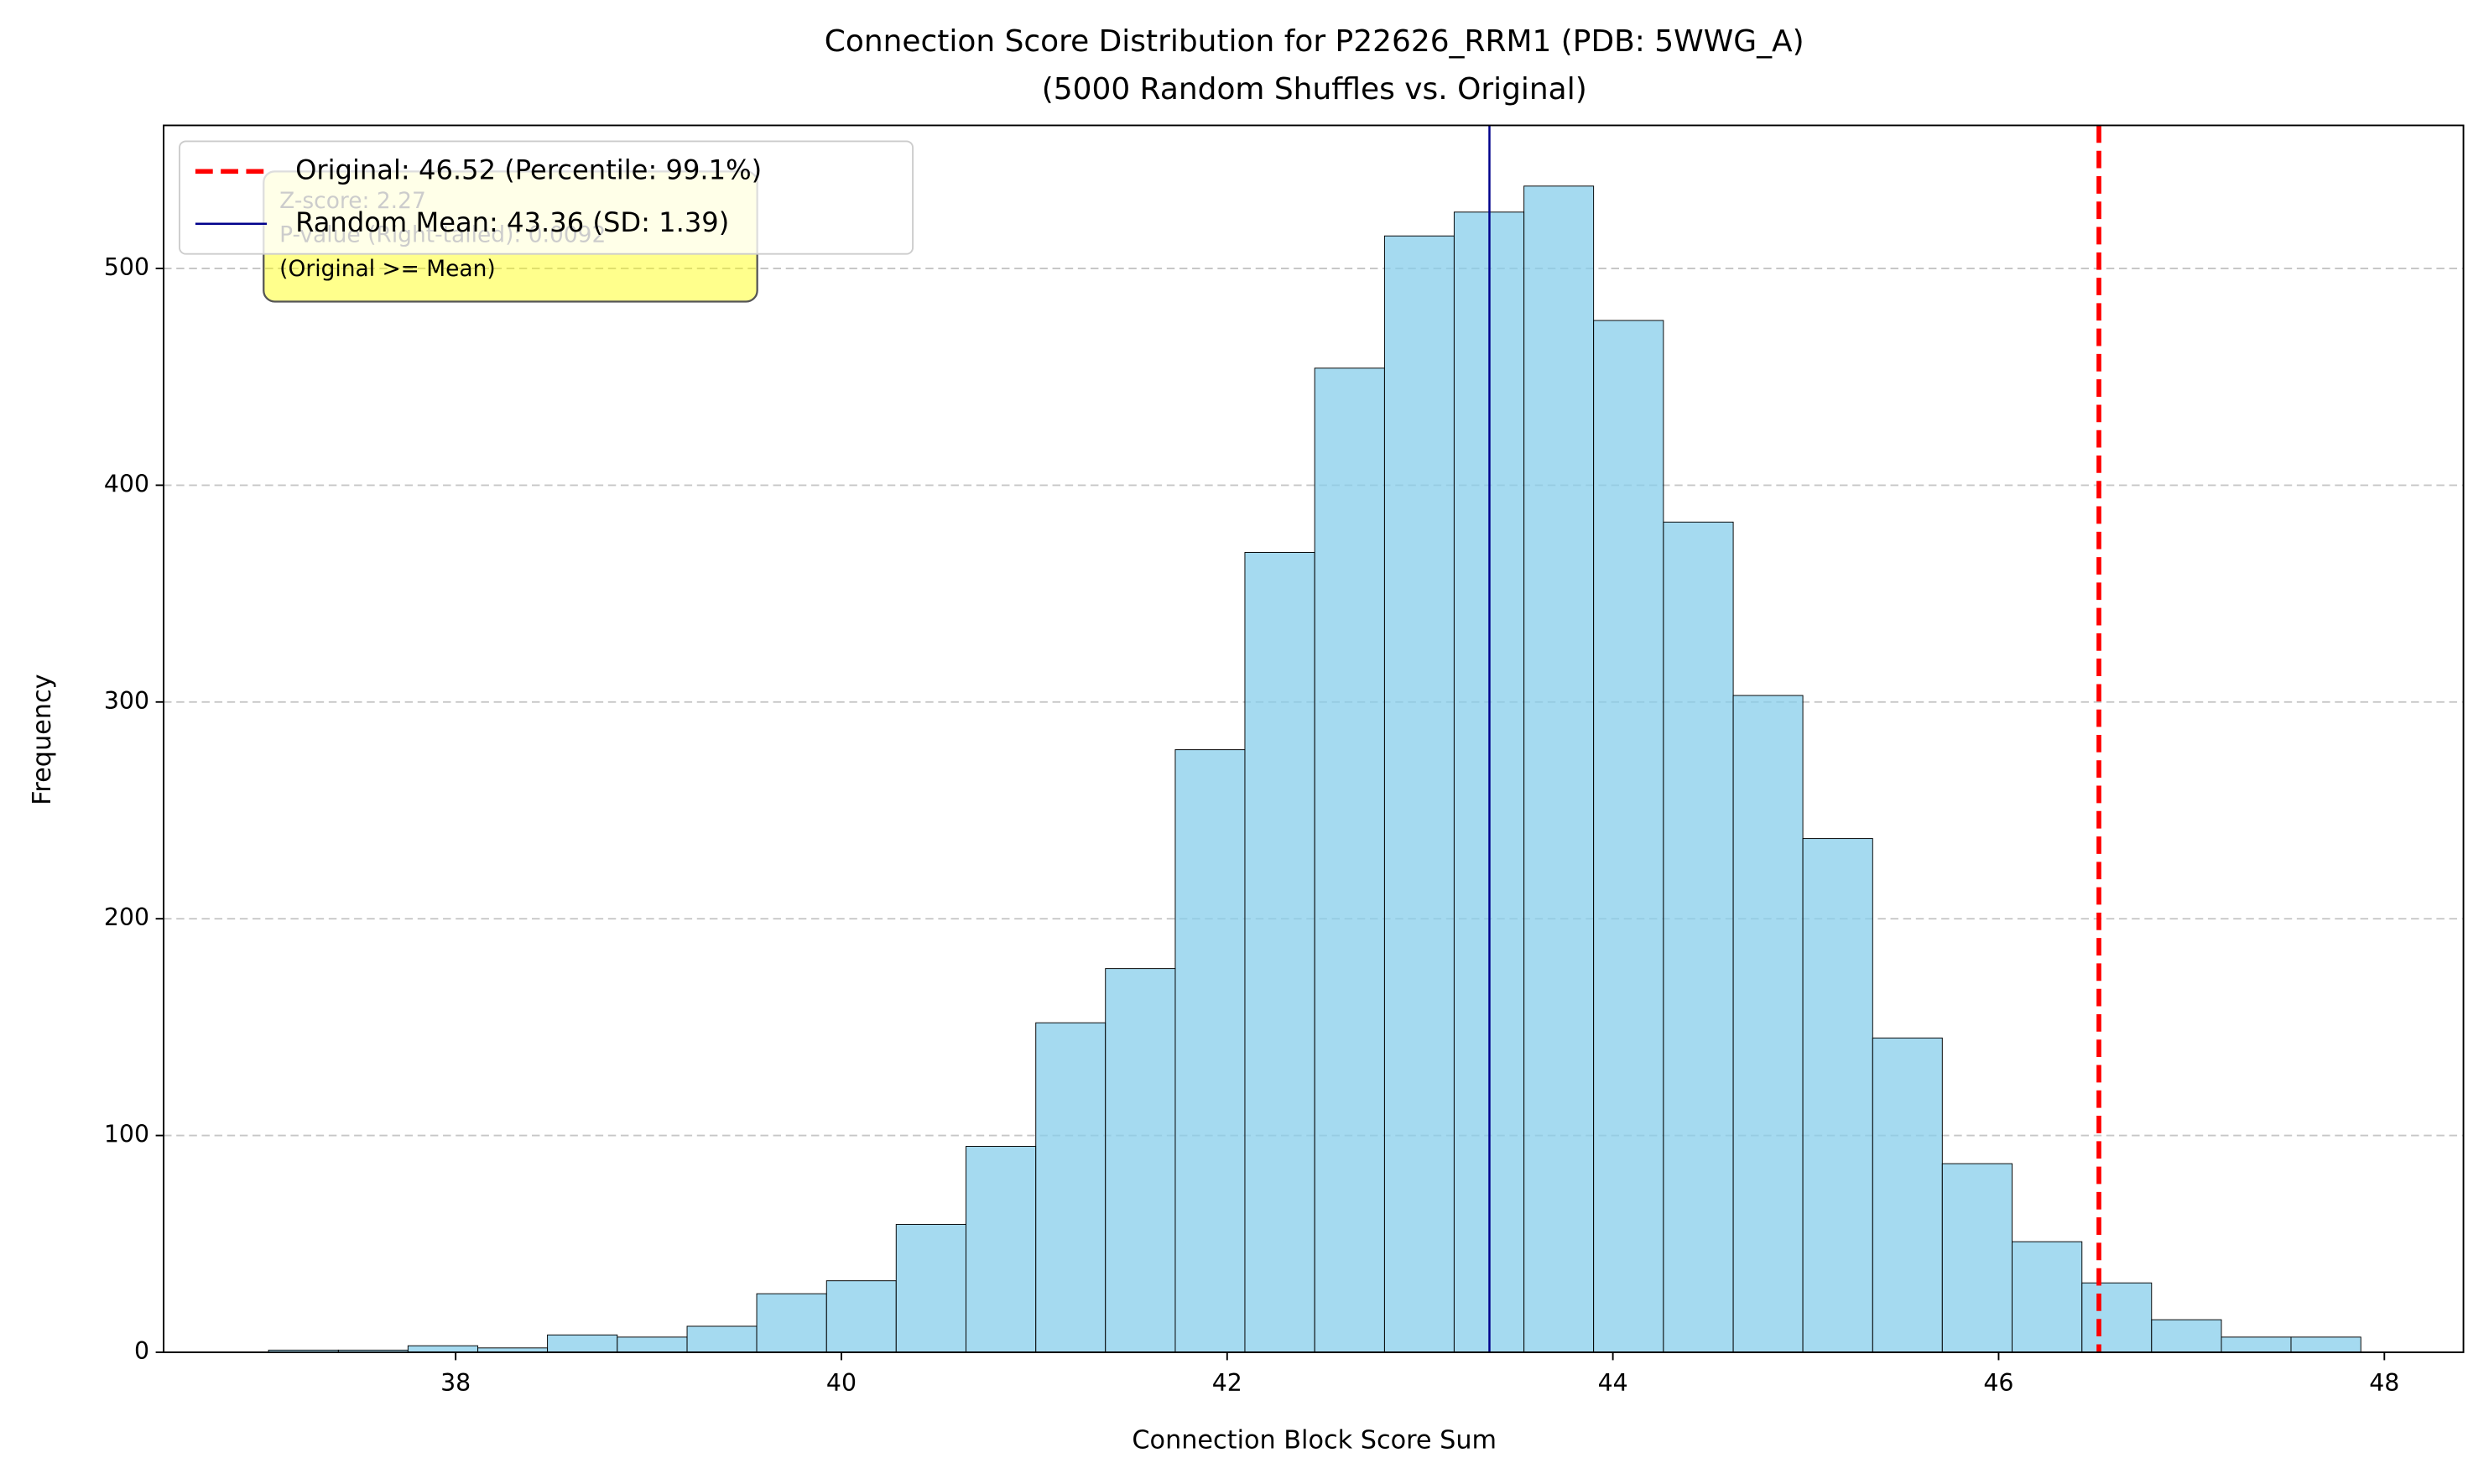  Describe the element at coordinates (512, 222) in the screenshot. I see `legend-label: Random Mean: 43.36 (SD: 1.39)` at that location.